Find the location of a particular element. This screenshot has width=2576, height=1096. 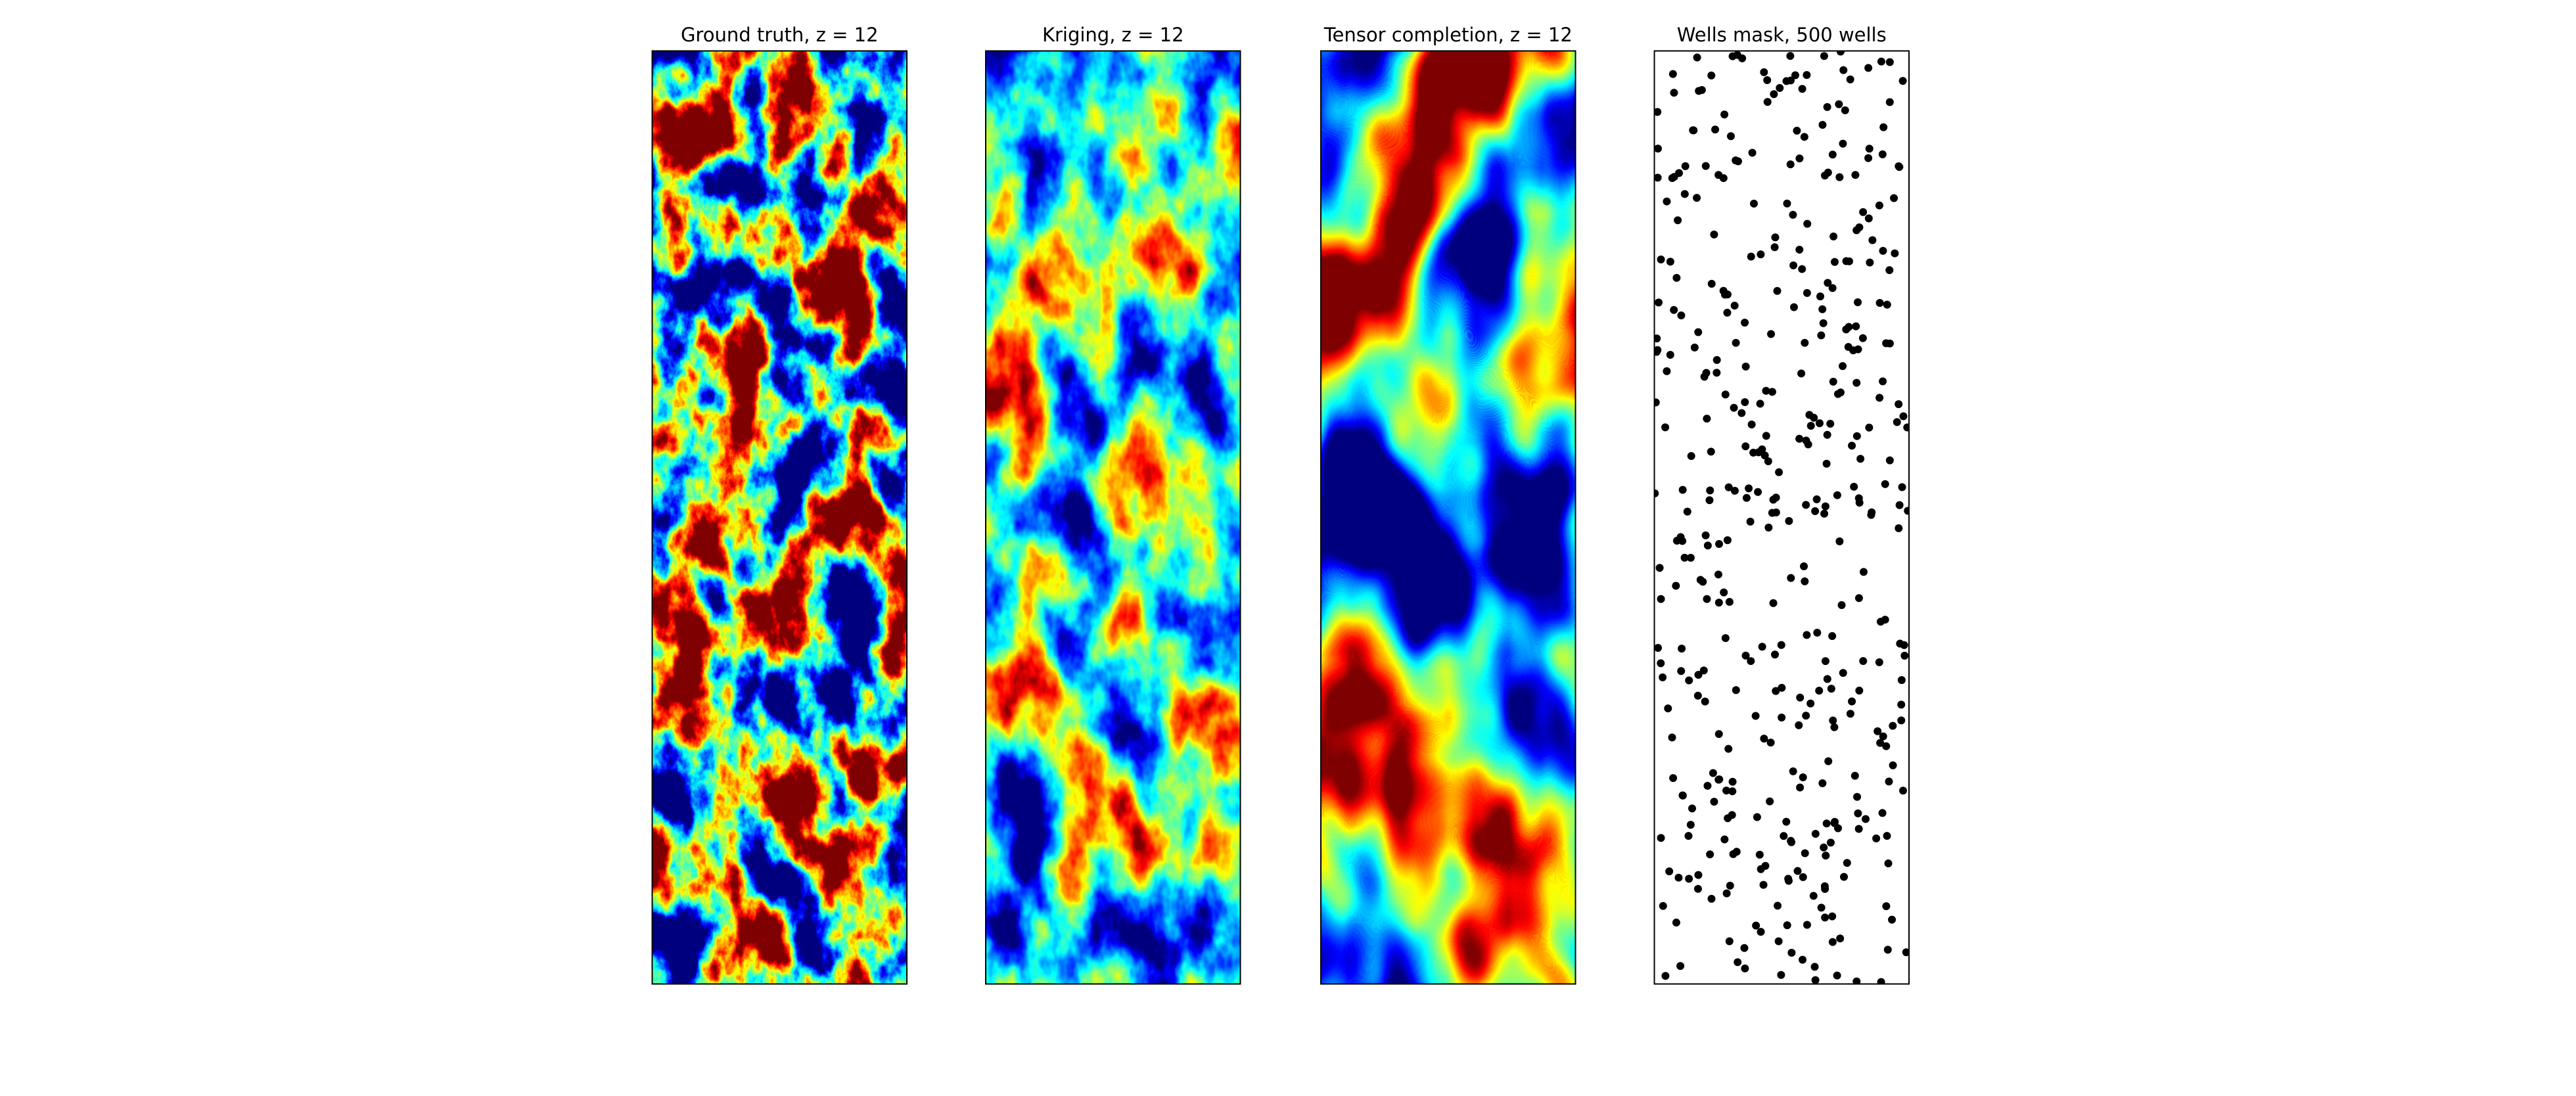

panel-title: Tensor completion, z = 12 is located at coordinates (1448, 35).